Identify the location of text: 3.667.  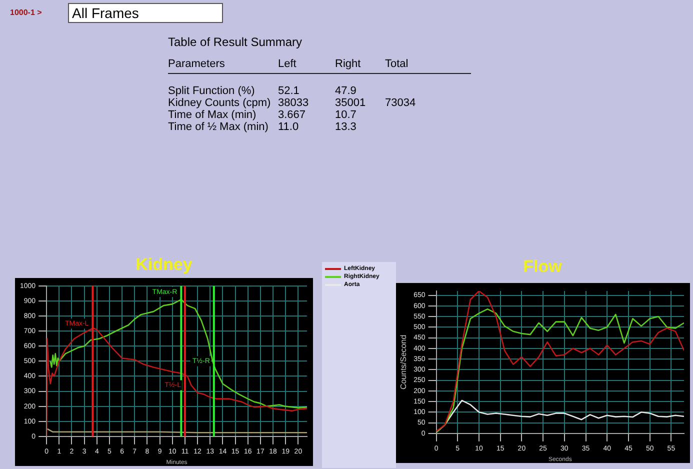
(292, 115).